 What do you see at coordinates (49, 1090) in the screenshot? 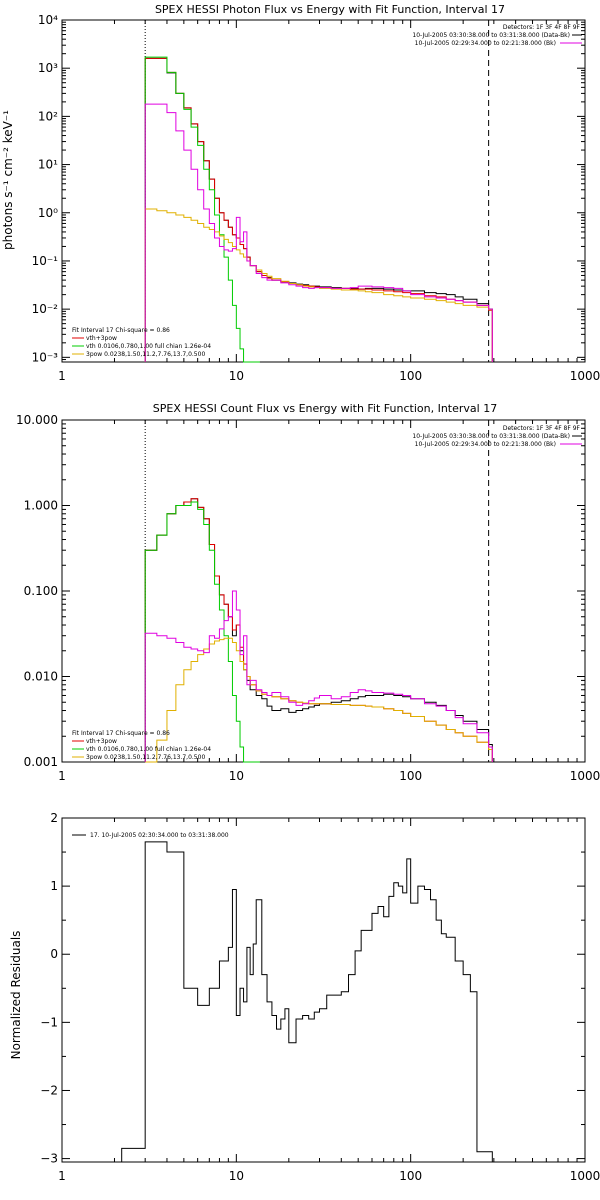
I see `y-tick-label: −2` at bounding box center [49, 1090].